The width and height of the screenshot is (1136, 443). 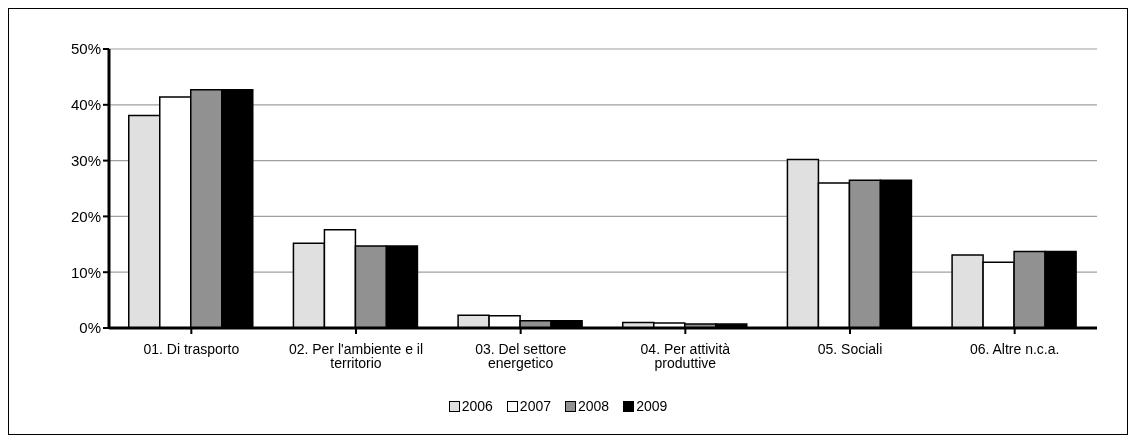 What do you see at coordinates (850, 348) in the screenshot?
I see `x-tick-label: 05. Sociali` at bounding box center [850, 348].